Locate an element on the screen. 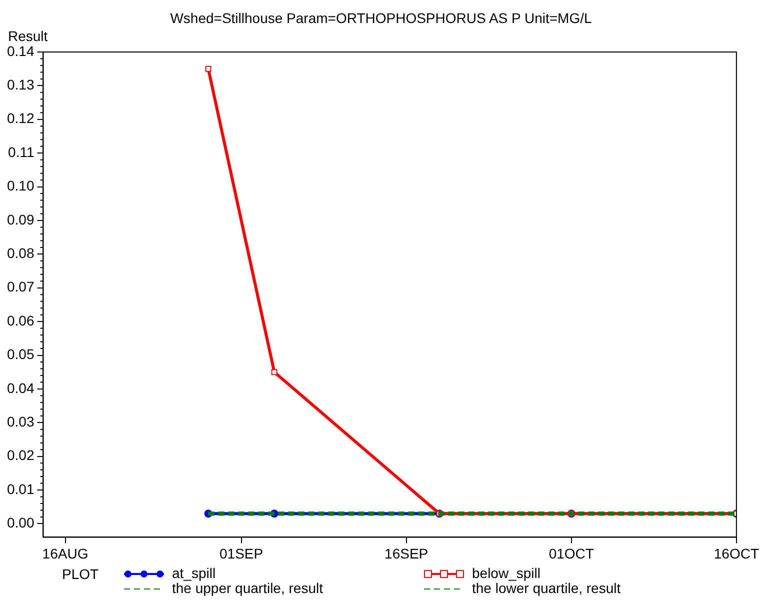  legend-label: the upper quartile, result is located at coordinates (247, 588).